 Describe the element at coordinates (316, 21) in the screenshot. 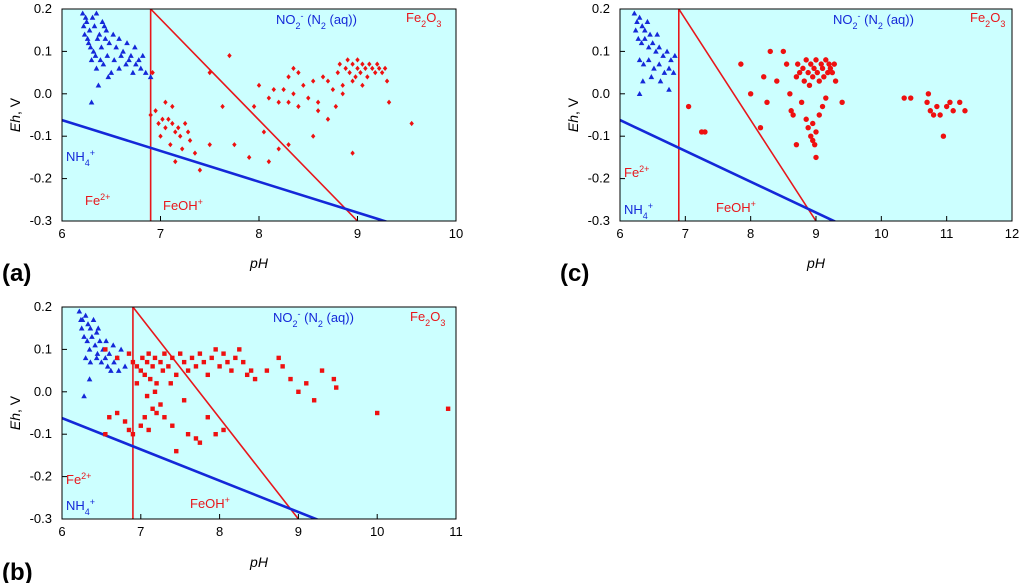

I see `region-label-no2: NO2- (N2 (aq))` at that location.